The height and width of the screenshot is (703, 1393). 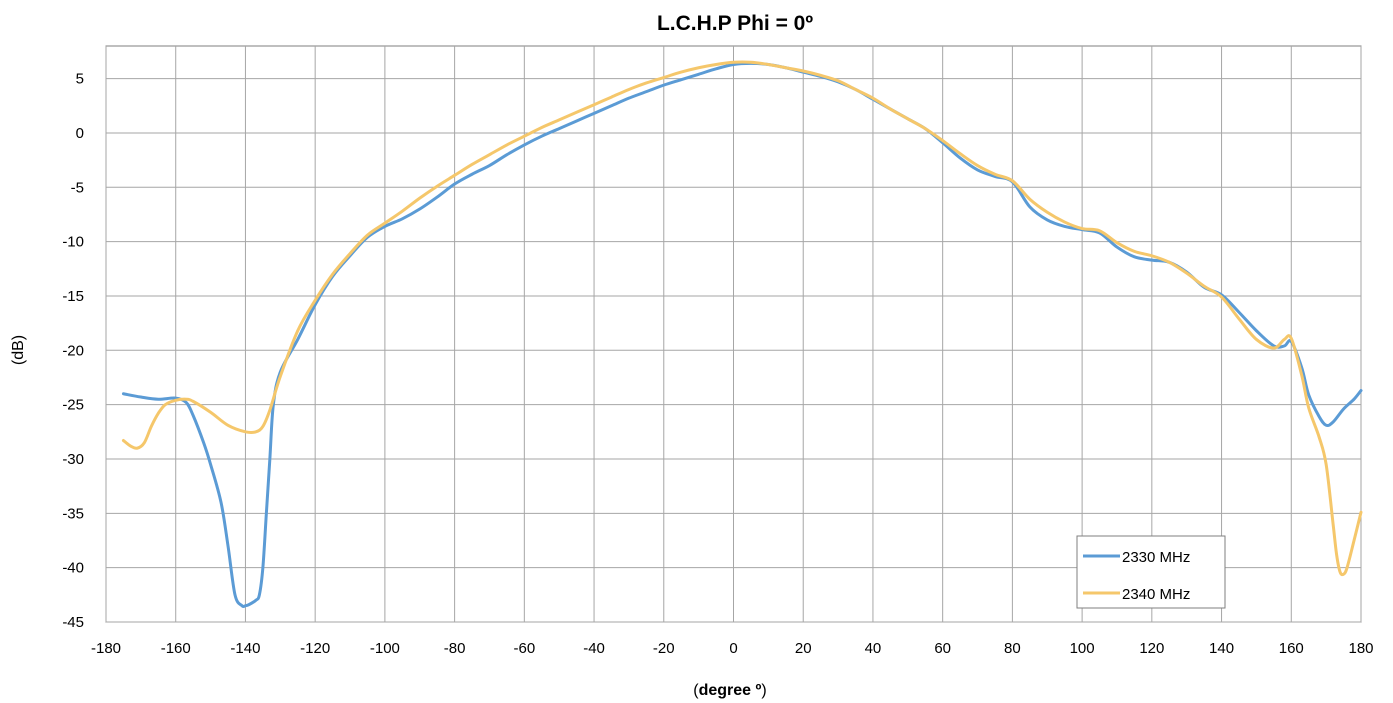 I want to click on x-axis-title-suffix: ), so click(x=763, y=690).